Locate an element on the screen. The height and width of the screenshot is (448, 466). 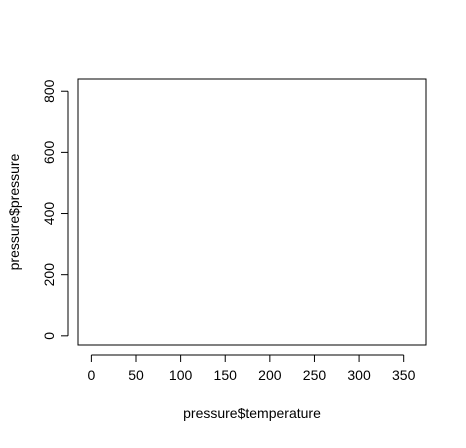
x-axis: 0 50 100 150 200 250 300 350 is located at coordinates (251, 368).